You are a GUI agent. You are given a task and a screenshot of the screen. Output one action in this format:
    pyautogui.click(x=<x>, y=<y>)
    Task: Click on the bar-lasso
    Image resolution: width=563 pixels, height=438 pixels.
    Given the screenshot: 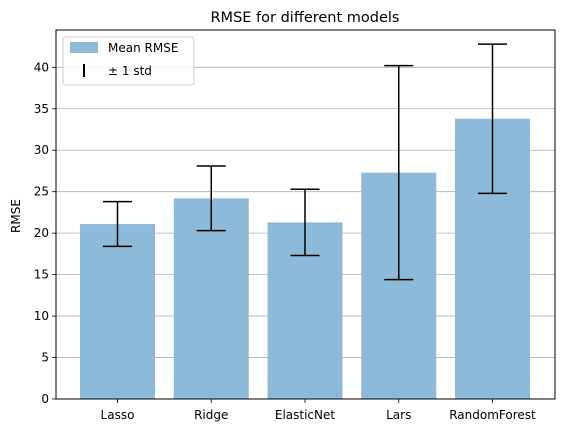 What is the action you would take?
    pyautogui.click(x=117, y=311)
    